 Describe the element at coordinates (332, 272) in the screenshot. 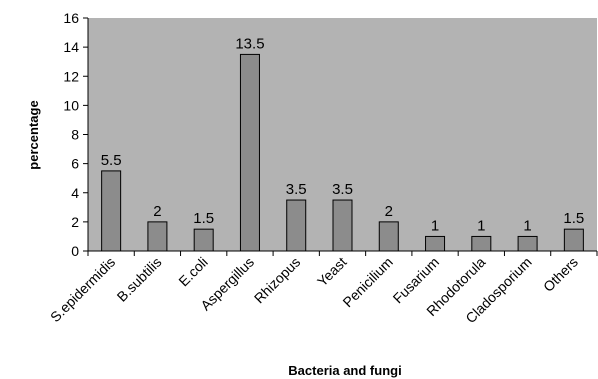

I see `x-tick-label-5: Yeast` at that location.